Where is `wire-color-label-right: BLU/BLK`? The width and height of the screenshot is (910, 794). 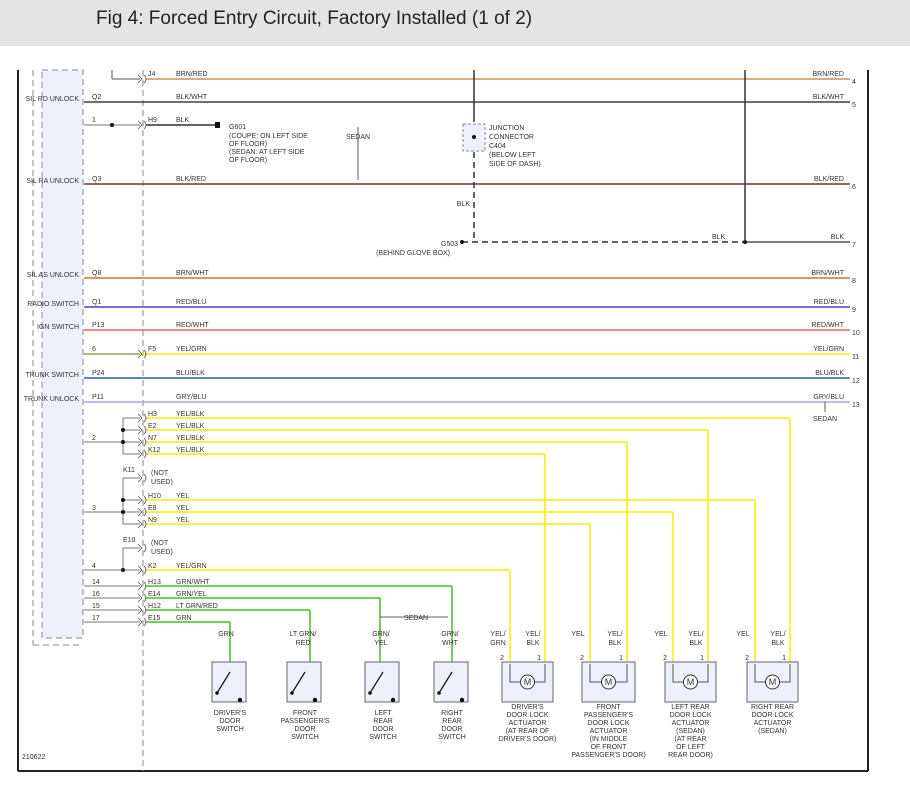 wire-color-label-right: BLU/BLK is located at coordinates (829, 373).